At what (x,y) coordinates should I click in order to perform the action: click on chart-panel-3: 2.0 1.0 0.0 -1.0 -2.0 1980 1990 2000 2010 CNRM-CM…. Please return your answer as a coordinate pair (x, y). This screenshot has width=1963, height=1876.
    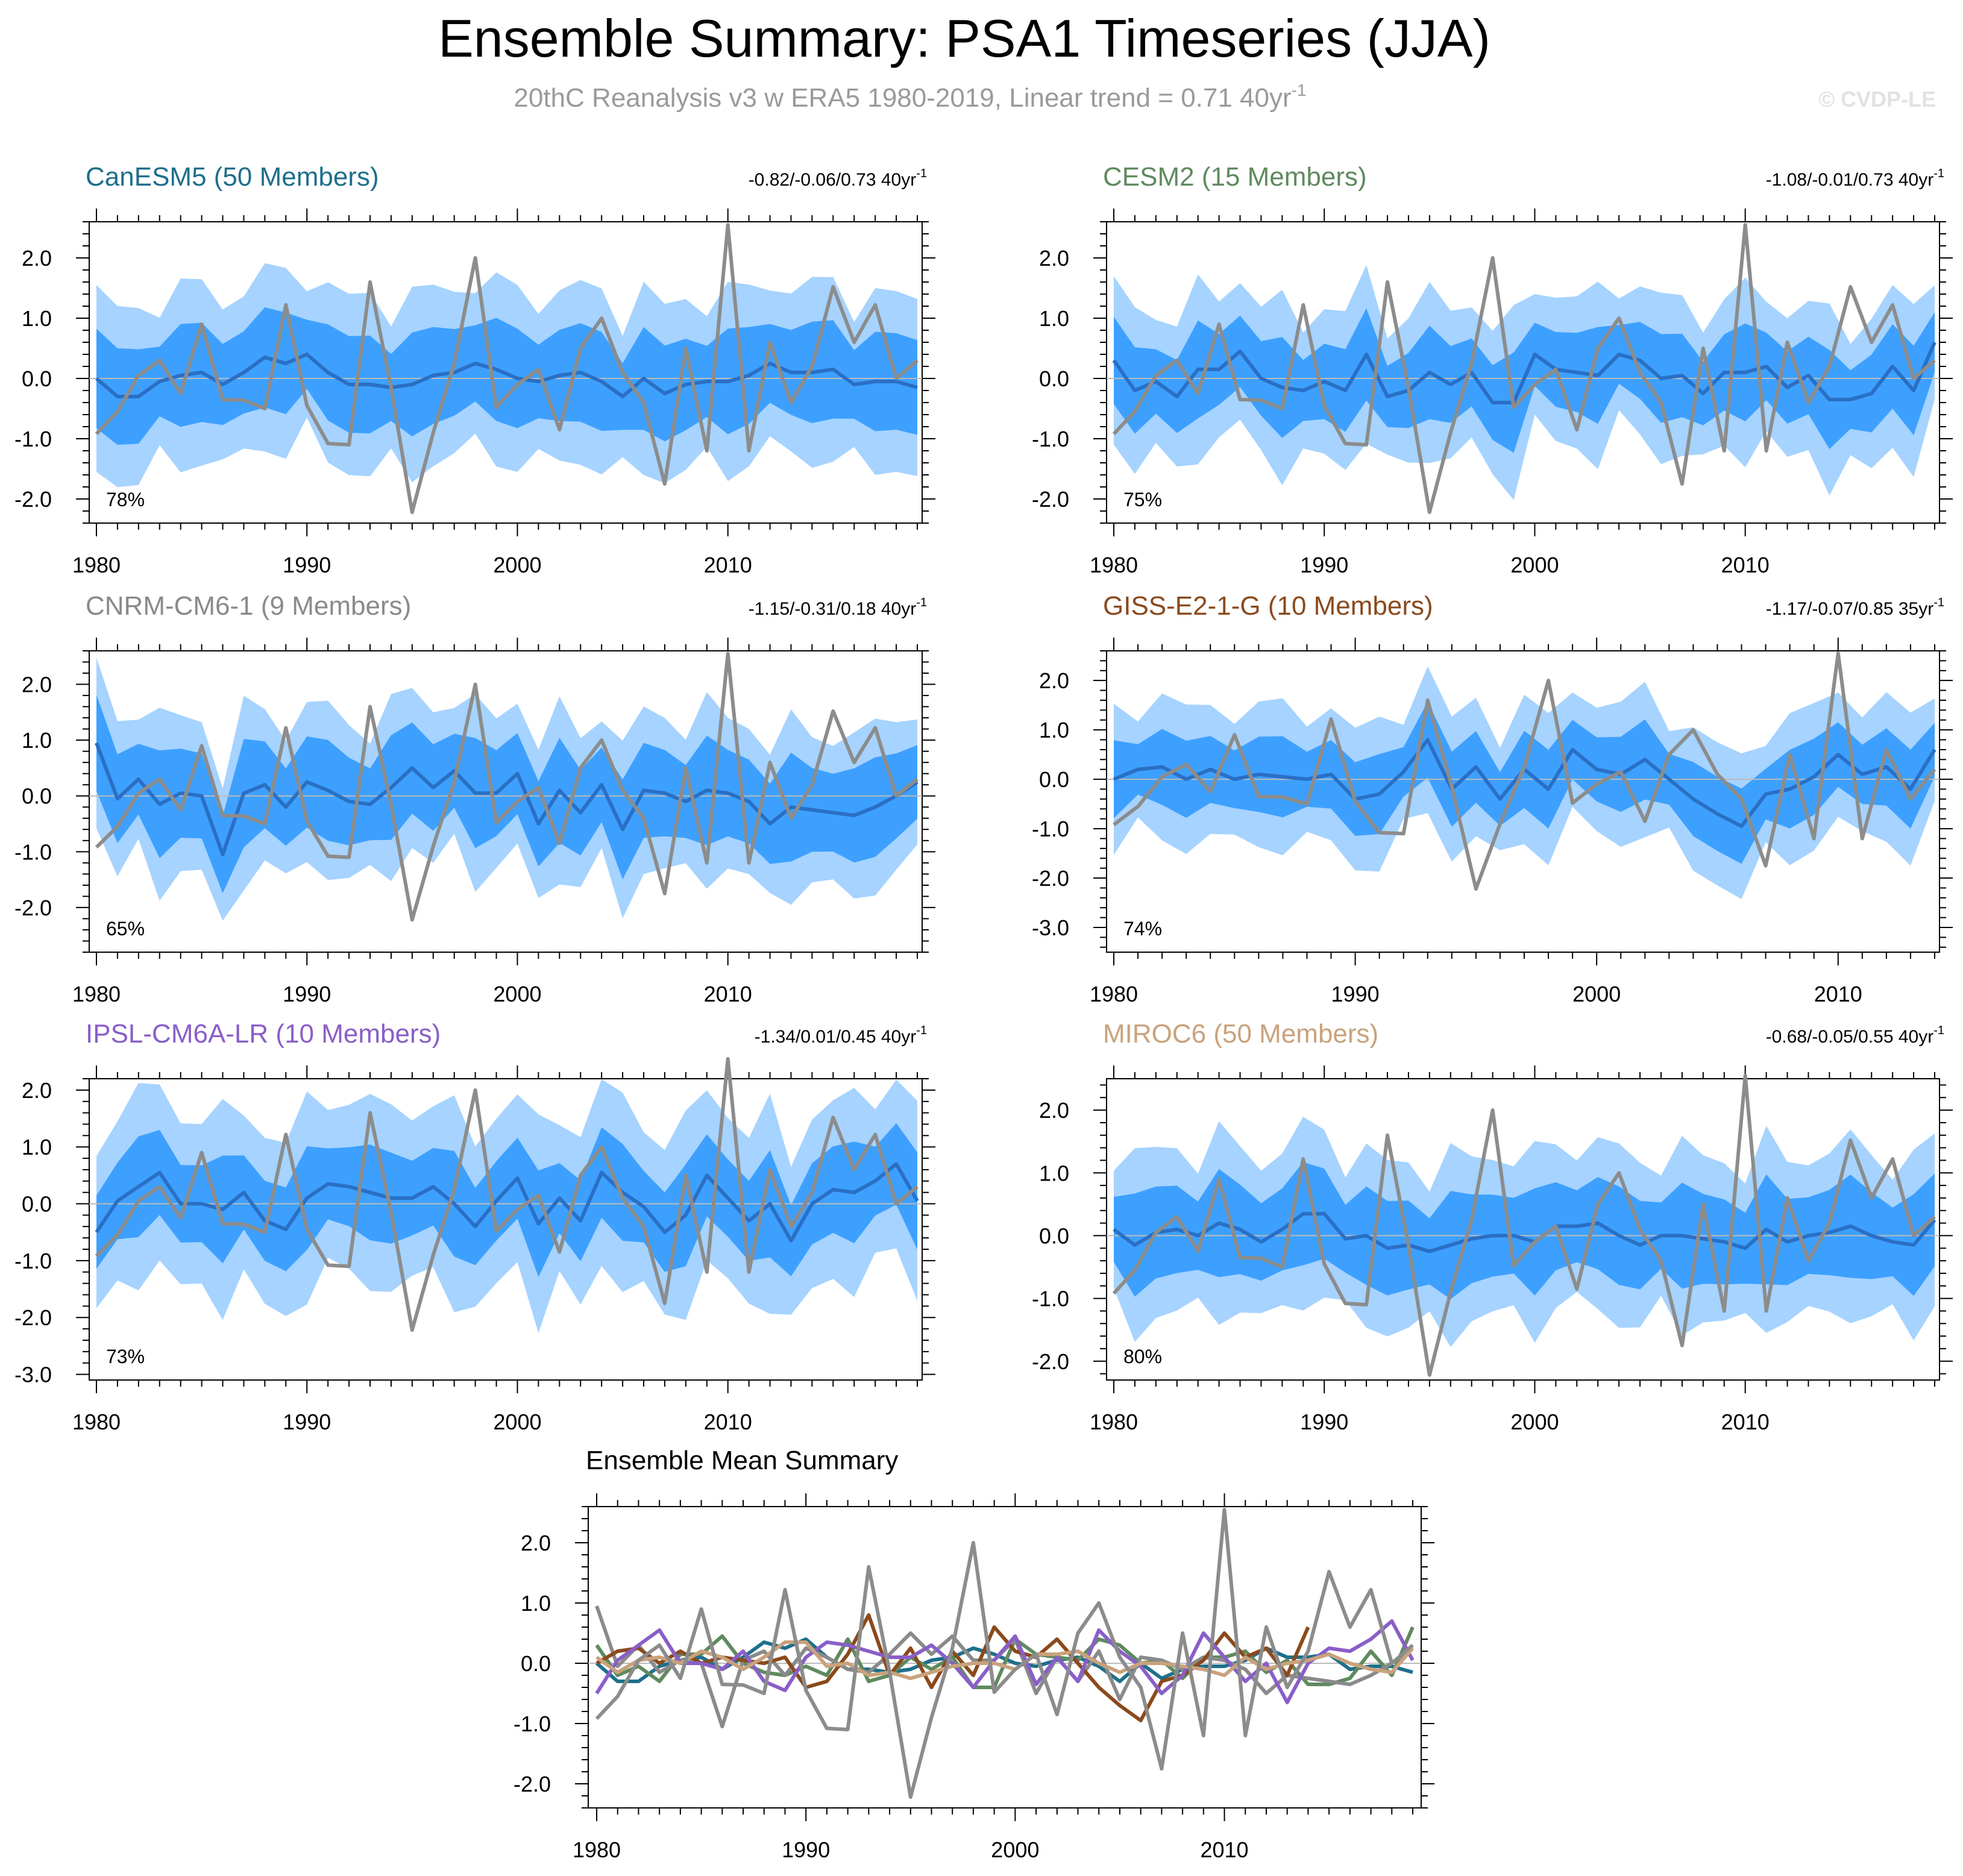
    Looking at the image, I should click on (474, 798).